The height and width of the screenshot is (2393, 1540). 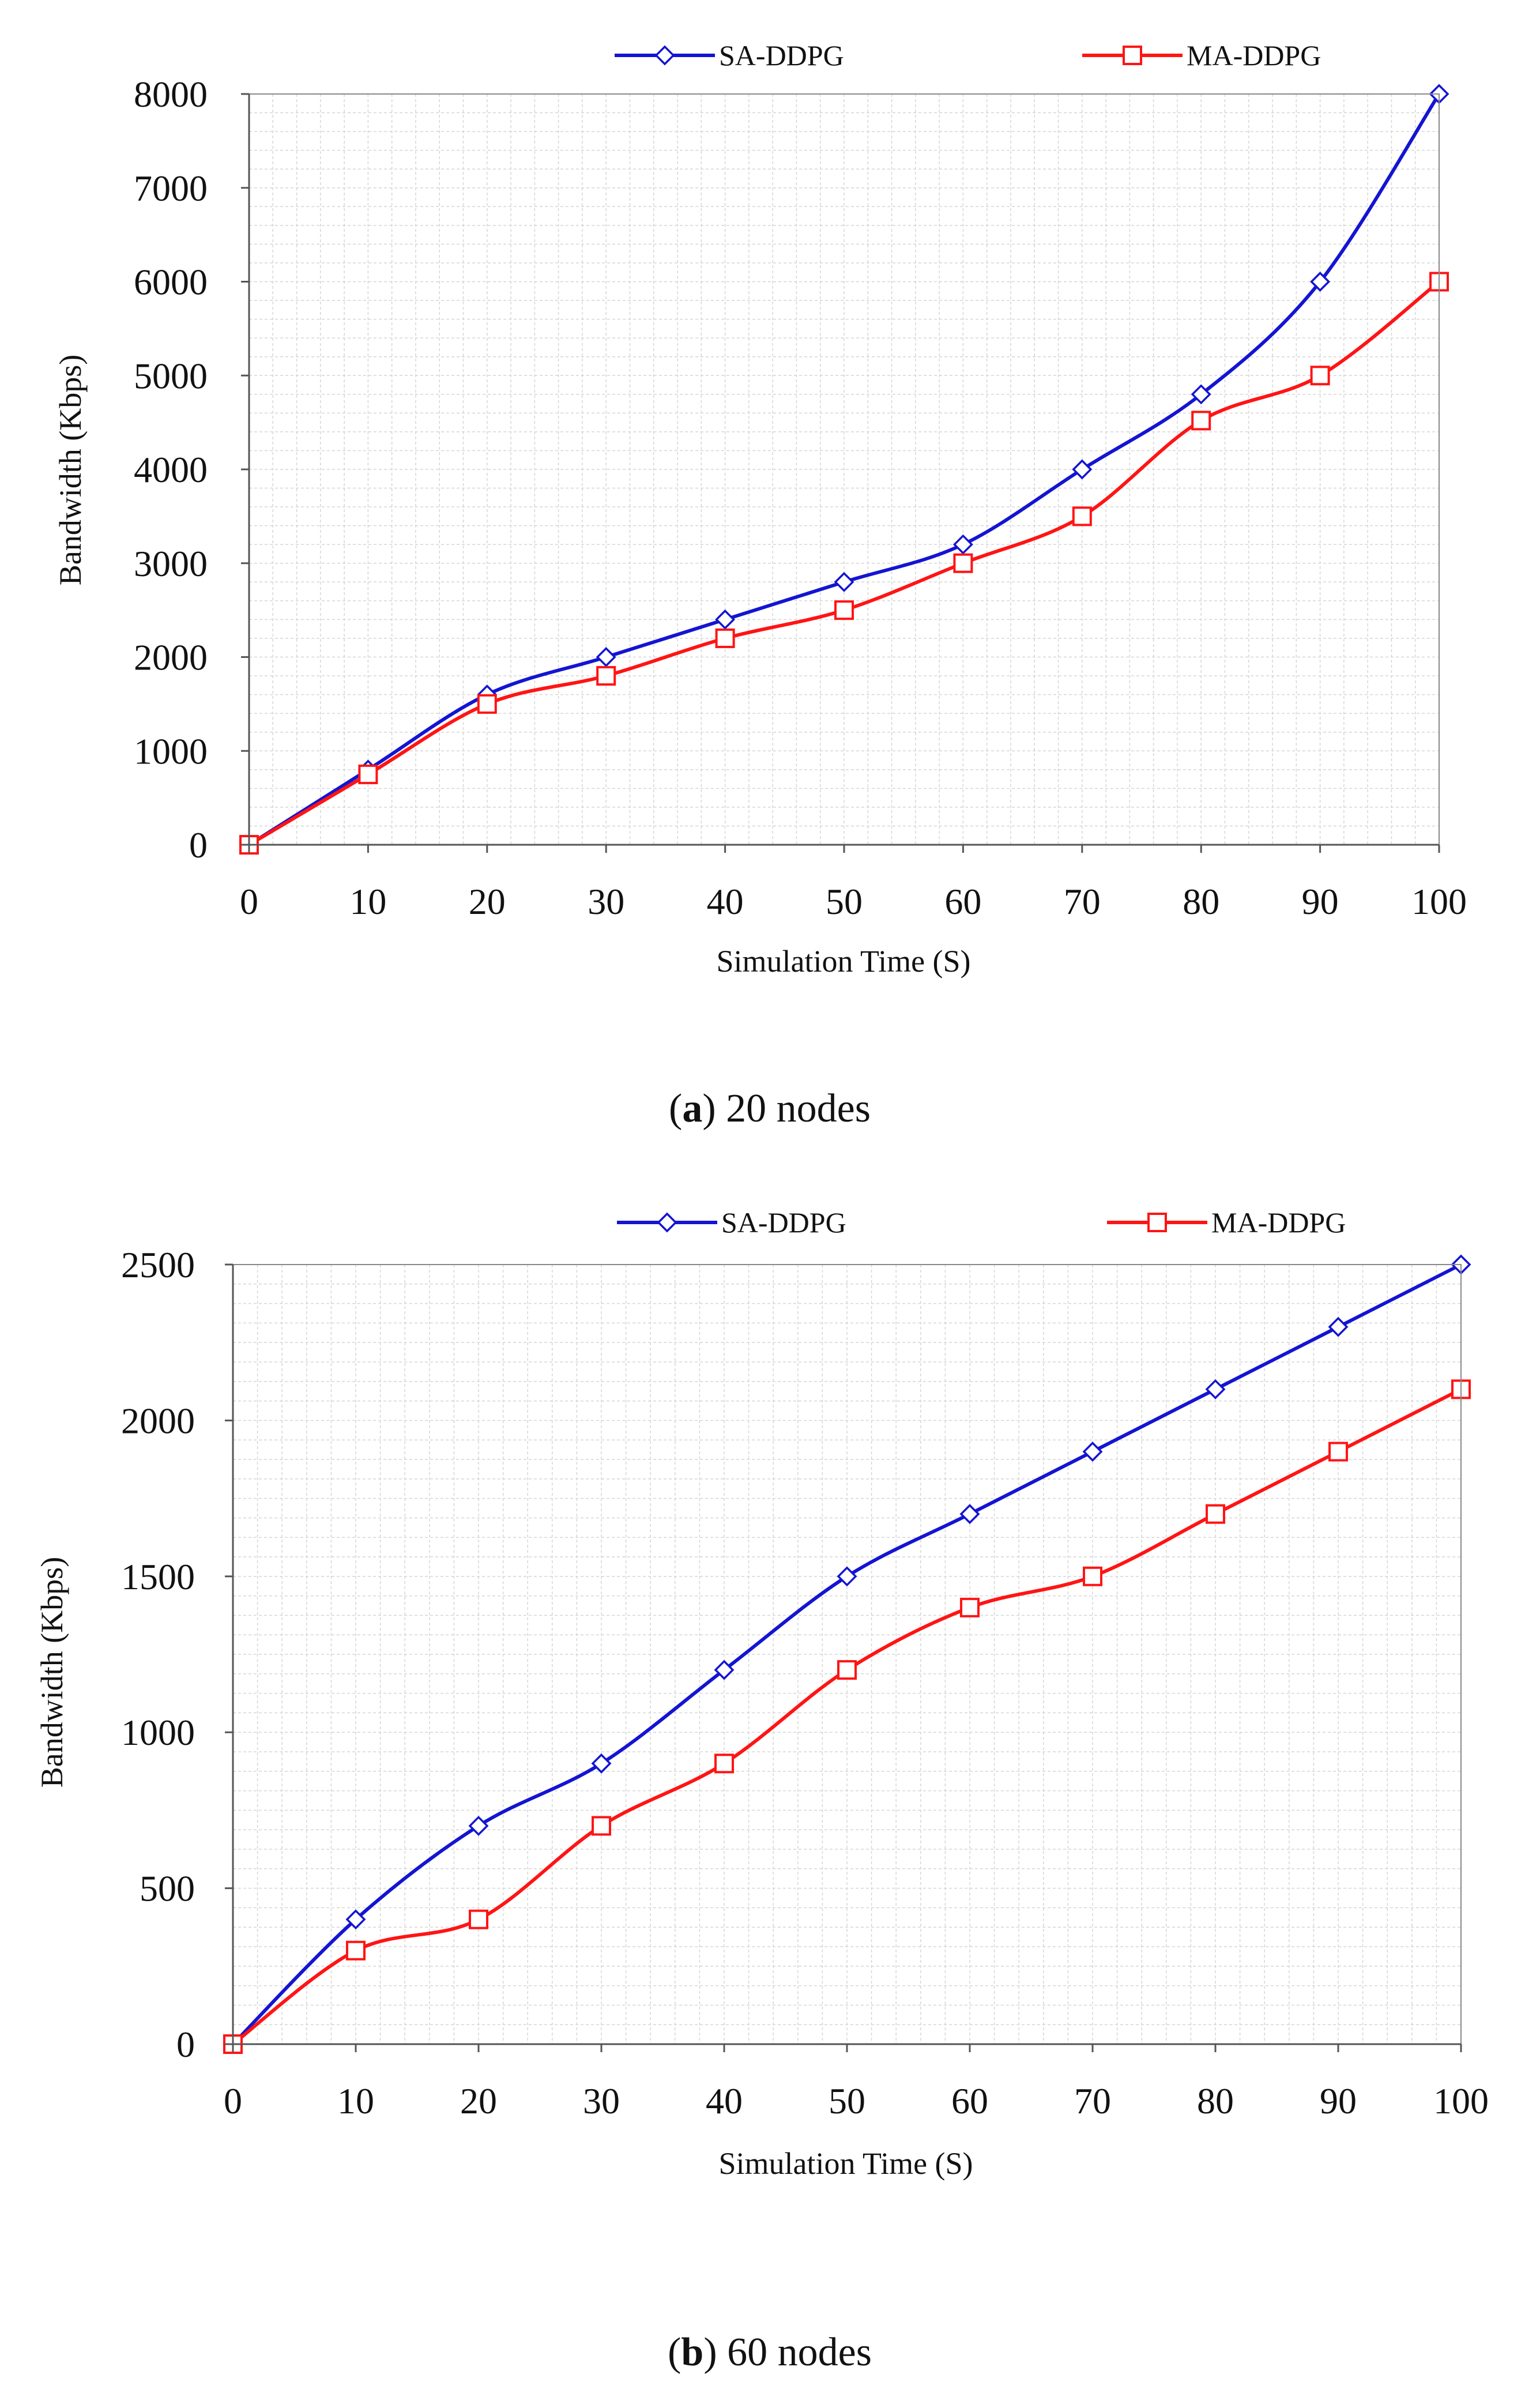 I want to click on caption-b-letter: b, so click(x=692, y=2352).